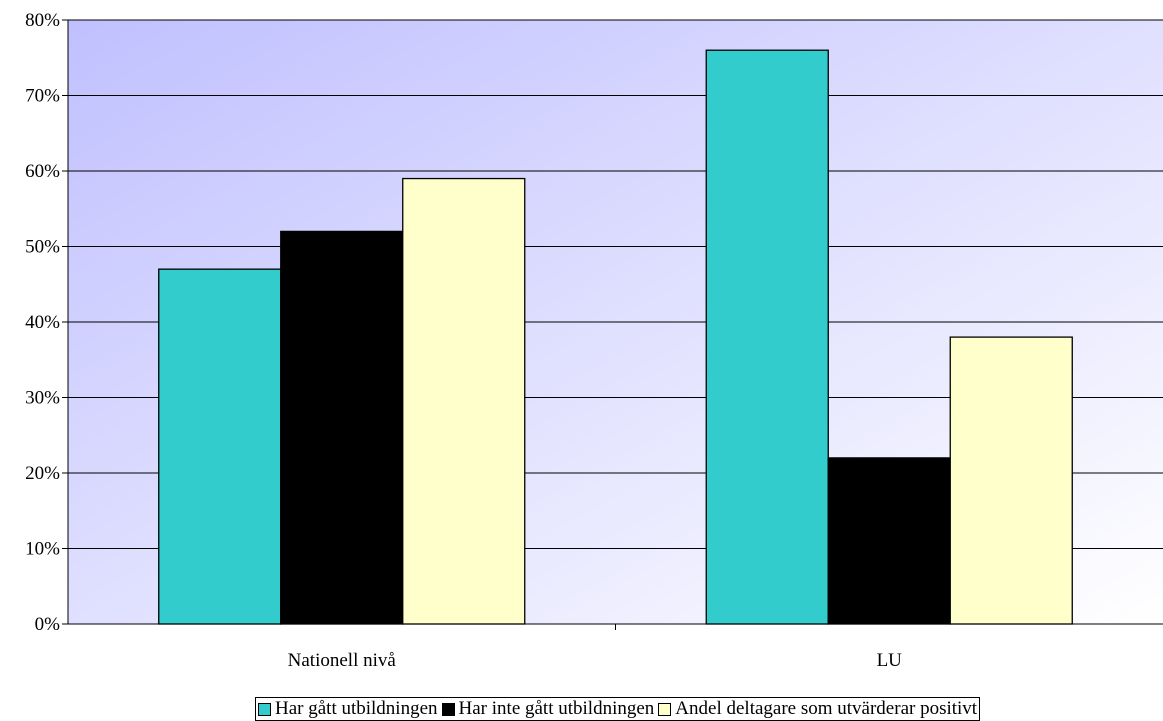 The width and height of the screenshot is (1163, 721). I want to click on y-tick-label: 0%, so click(48, 624).